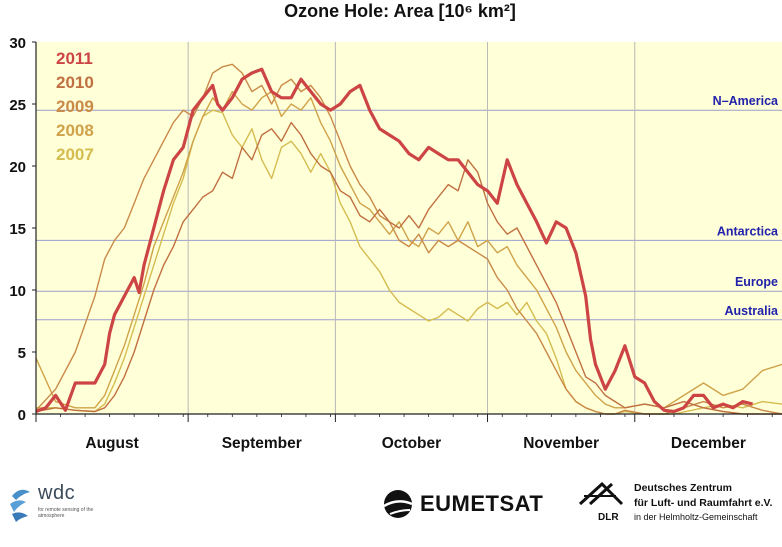 The width and height of the screenshot is (782, 547). Describe the element at coordinates (708, 443) in the screenshot. I see `x-tick-label: December` at that location.